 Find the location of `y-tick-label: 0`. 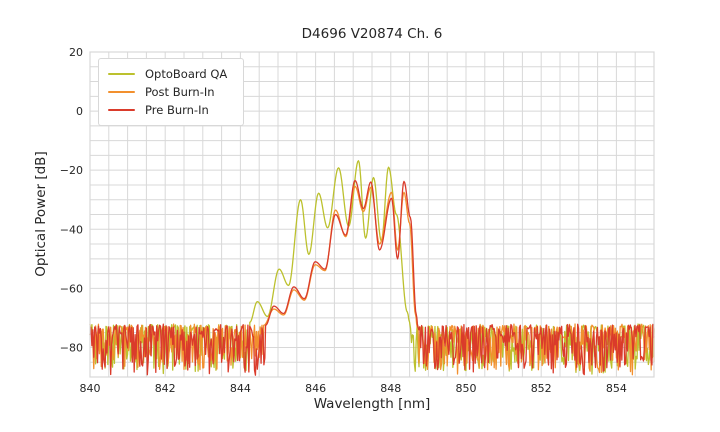

y-tick-label: 0 is located at coordinates (79, 111).